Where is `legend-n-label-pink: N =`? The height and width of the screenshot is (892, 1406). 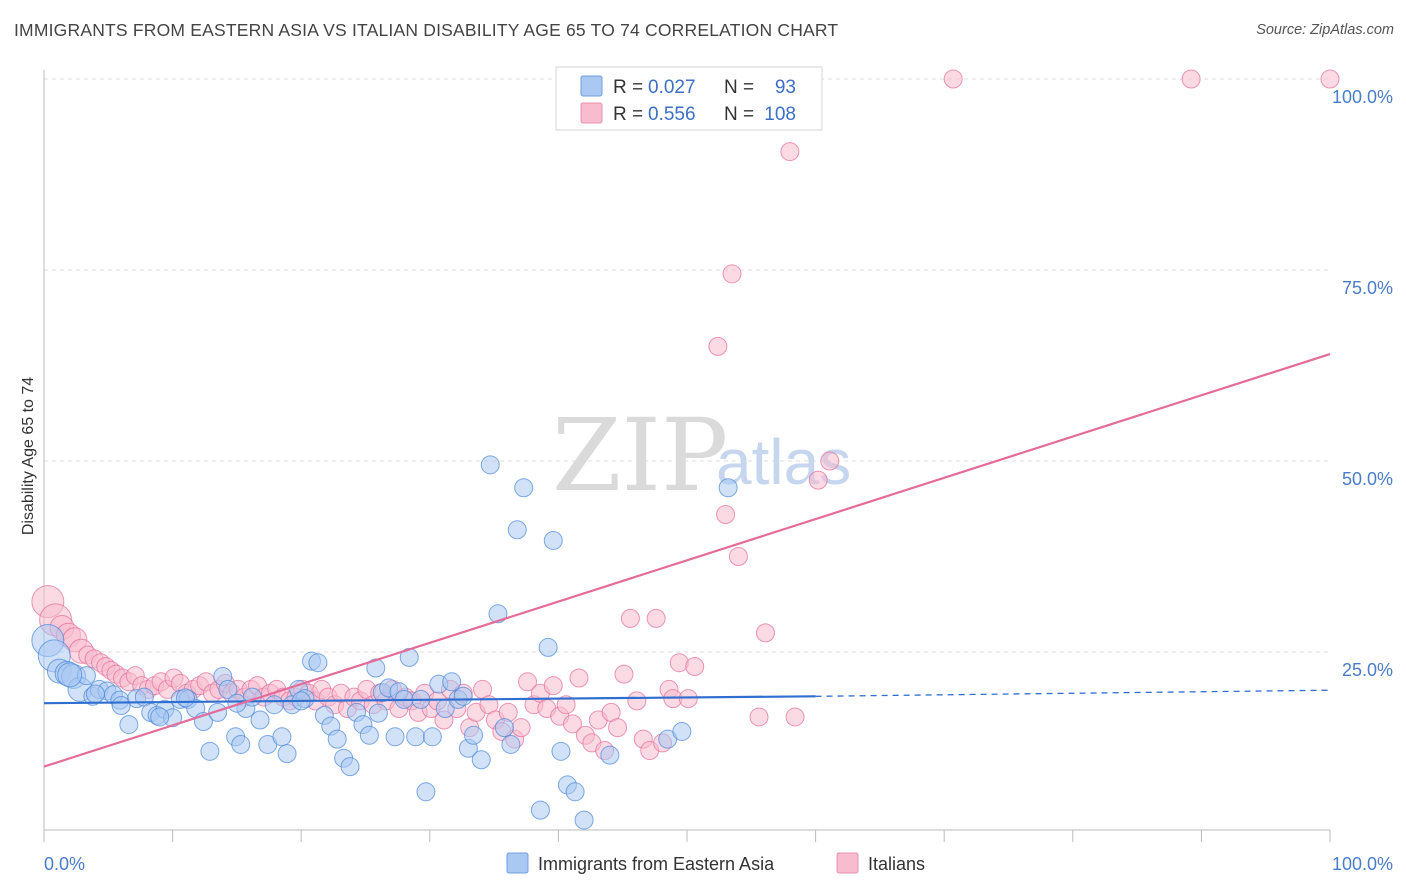 legend-n-label-pink: N = is located at coordinates (739, 114).